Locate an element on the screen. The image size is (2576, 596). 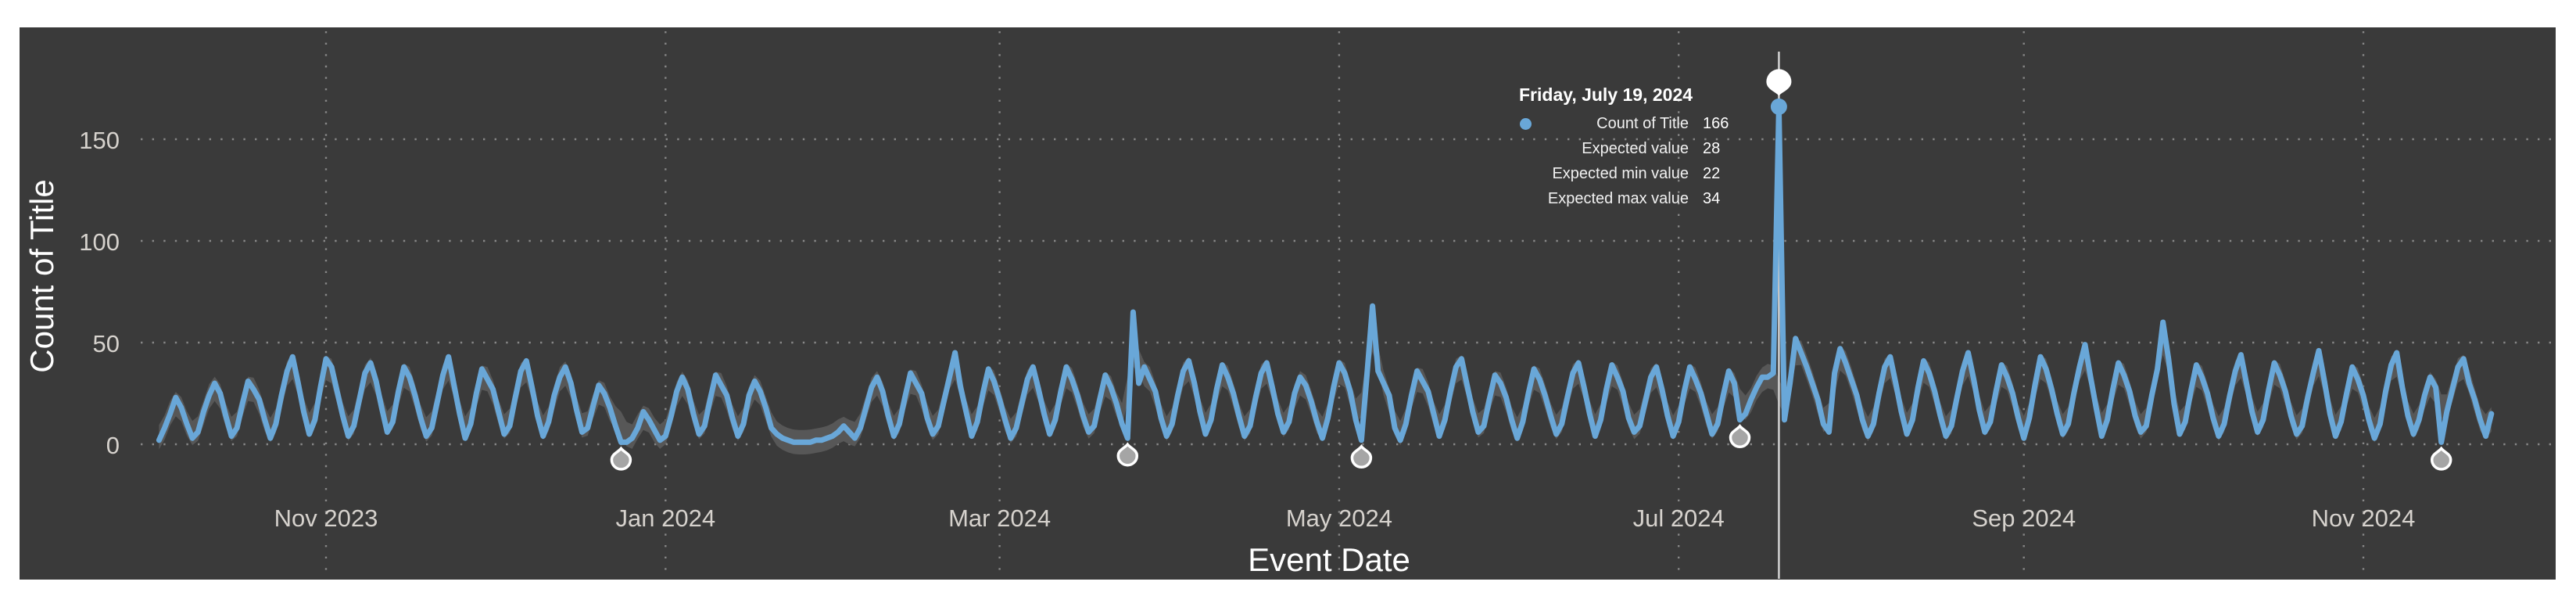
y-tick-label: 100 is located at coordinates (99, 242).